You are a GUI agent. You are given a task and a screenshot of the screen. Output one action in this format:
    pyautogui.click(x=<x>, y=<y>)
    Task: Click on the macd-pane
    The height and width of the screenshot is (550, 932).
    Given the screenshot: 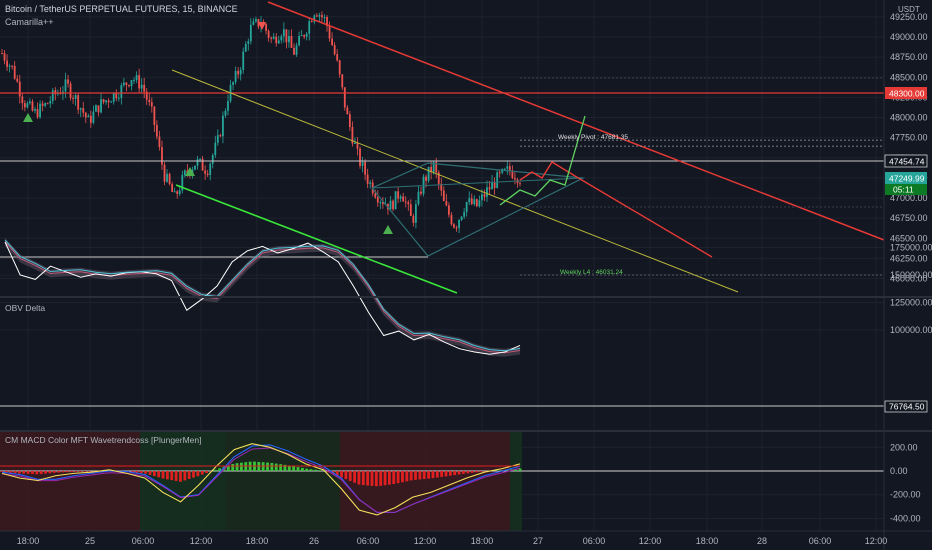 What is the action you would take?
    pyautogui.click(x=442, y=479)
    